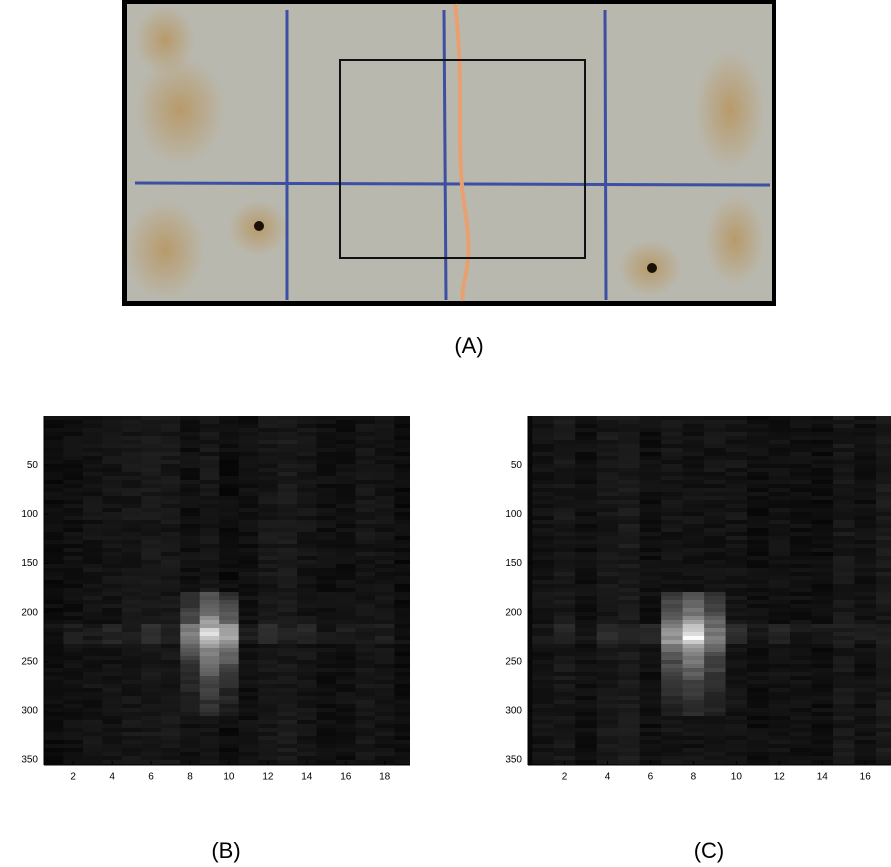 The width and height of the screenshot is (891, 867). Describe the element at coordinates (651, 777) in the screenshot. I see `x-tick-label: 6` at that location.